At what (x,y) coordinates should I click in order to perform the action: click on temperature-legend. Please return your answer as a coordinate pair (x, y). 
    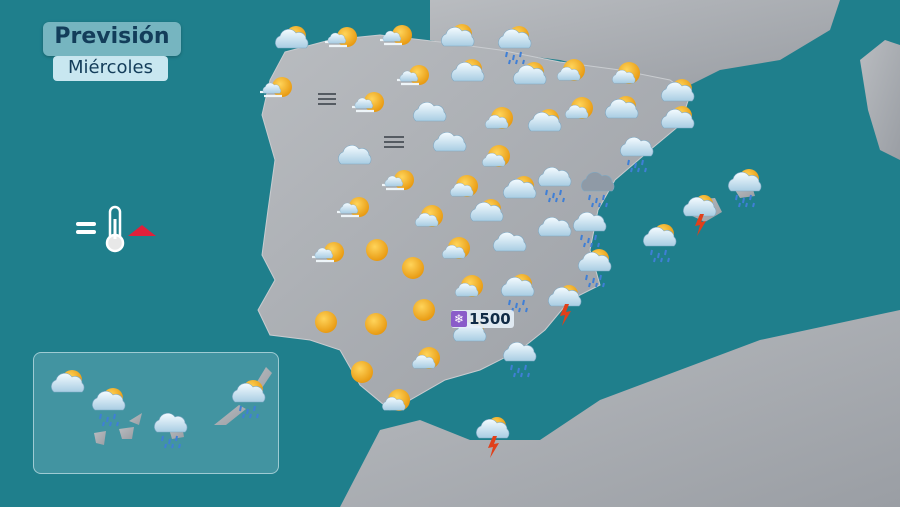
    Looking at the image, I should click on (116, 229).